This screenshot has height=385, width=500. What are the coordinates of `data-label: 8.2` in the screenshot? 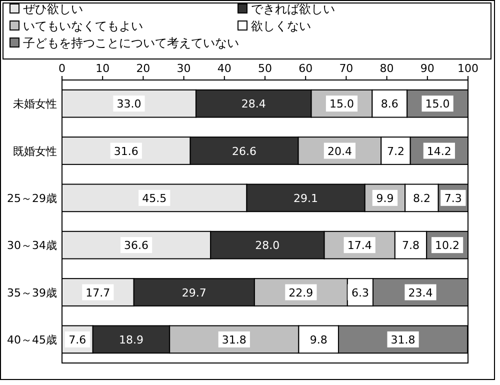 It's located at (421, 198).